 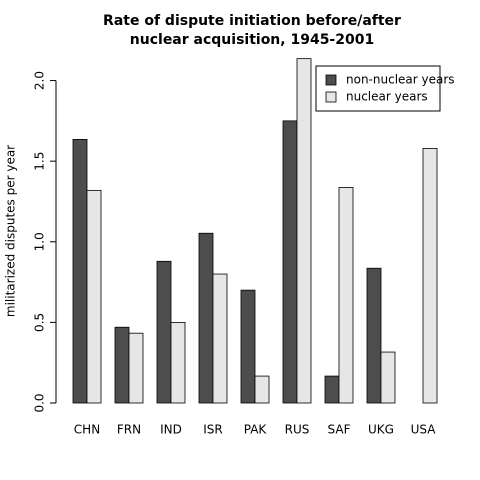 What do you see at coordinates (339, 430) in the screenshot?
I see `x-tick-label: SAF` at bounding box center [339, 430].